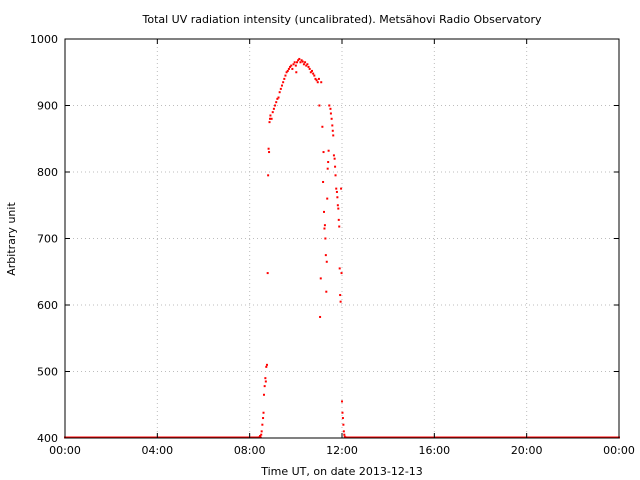 The height and width of the screenshot is (480, 640). Describe the element at coordinates (341, 471) in the screenshot. I see `x-axis-label: Time UT, on date 2013-12-13` at that location.